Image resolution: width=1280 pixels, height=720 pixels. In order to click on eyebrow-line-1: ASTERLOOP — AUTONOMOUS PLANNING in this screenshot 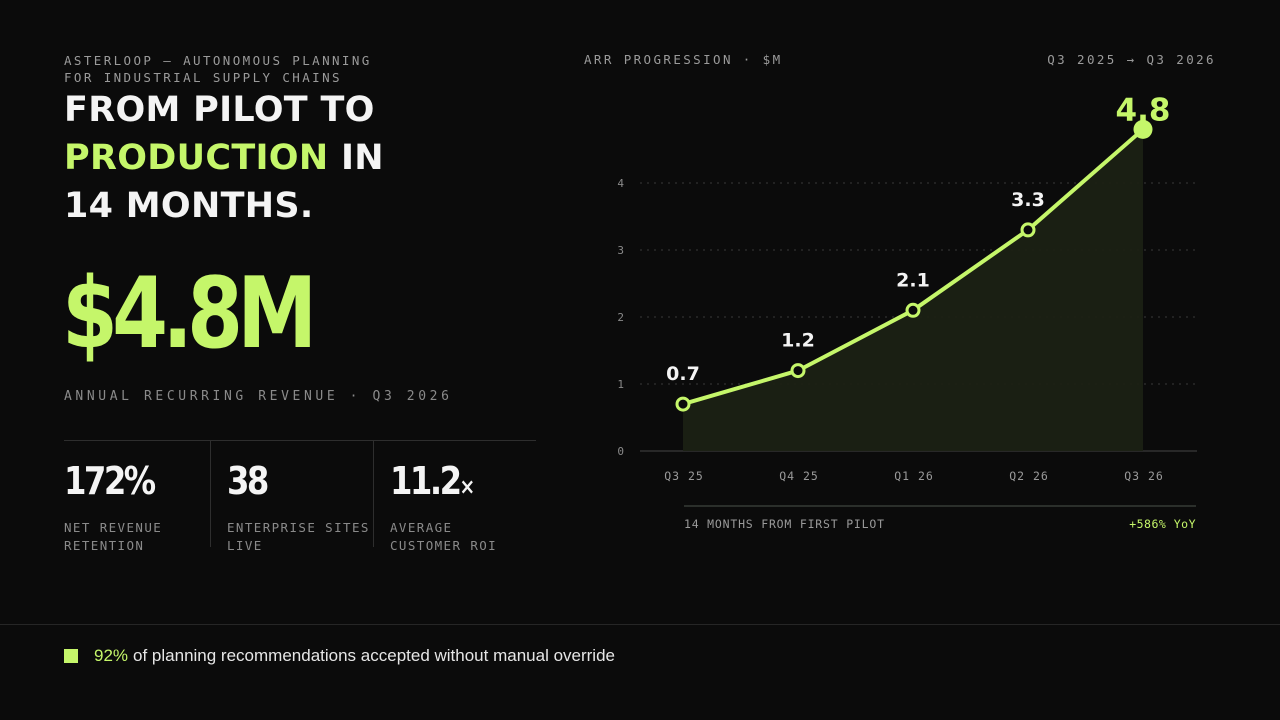, I will do `click(218, 60)`.